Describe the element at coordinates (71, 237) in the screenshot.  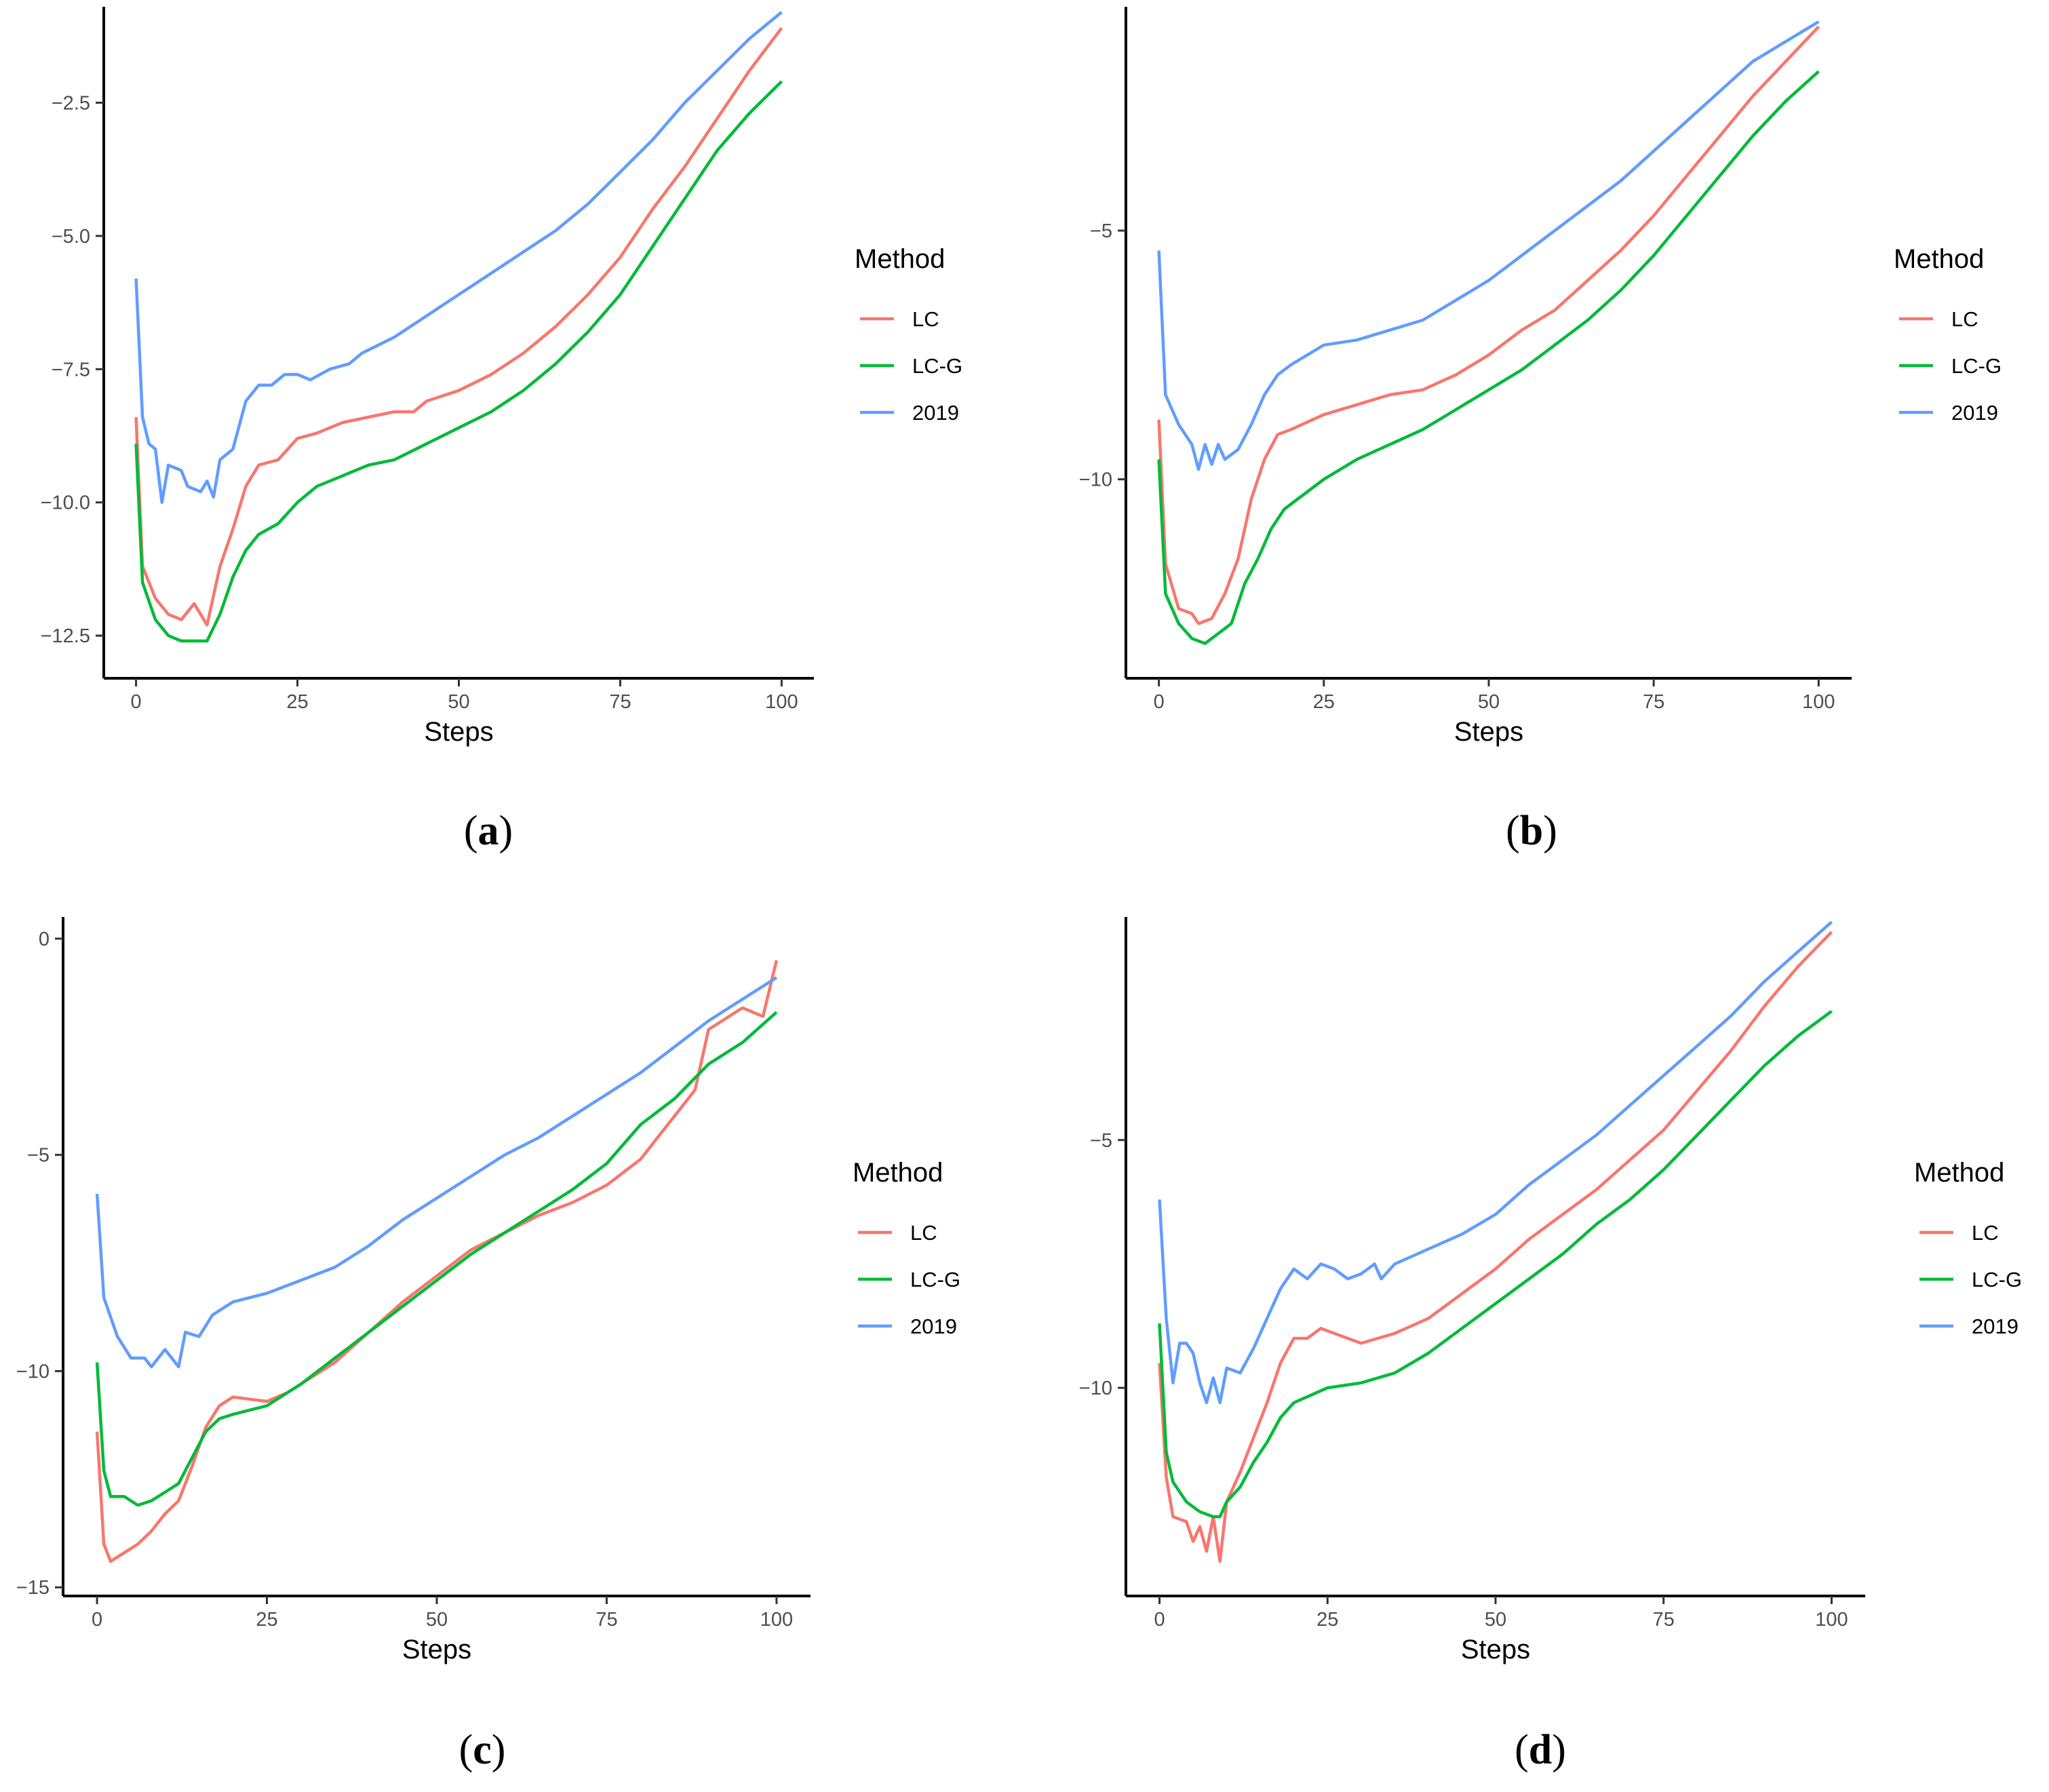
I see `y-tick-label: −5.0` at that location.